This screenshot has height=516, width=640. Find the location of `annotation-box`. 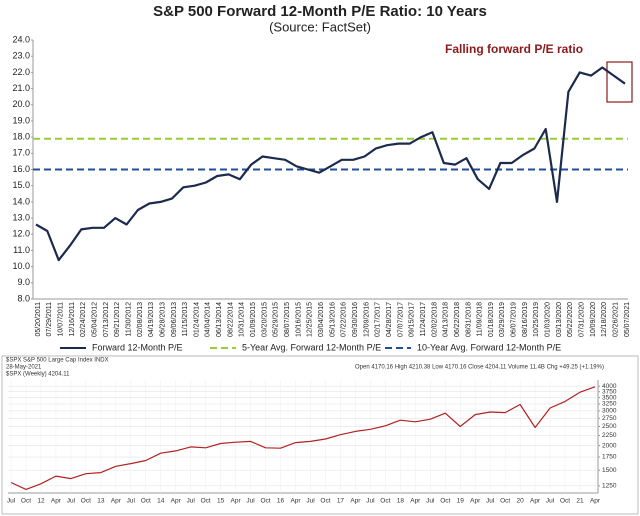

annotation-box is located at coordinates (619, 82).